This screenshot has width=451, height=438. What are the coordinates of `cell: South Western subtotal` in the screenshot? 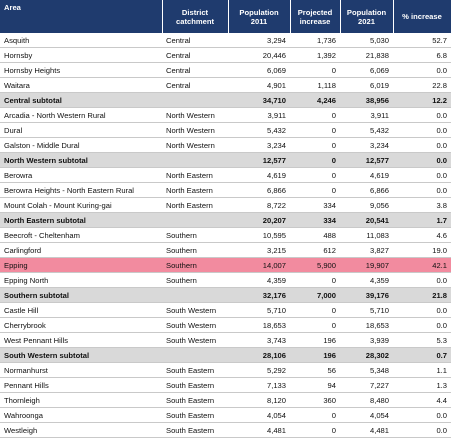 It's located at (81, 355).